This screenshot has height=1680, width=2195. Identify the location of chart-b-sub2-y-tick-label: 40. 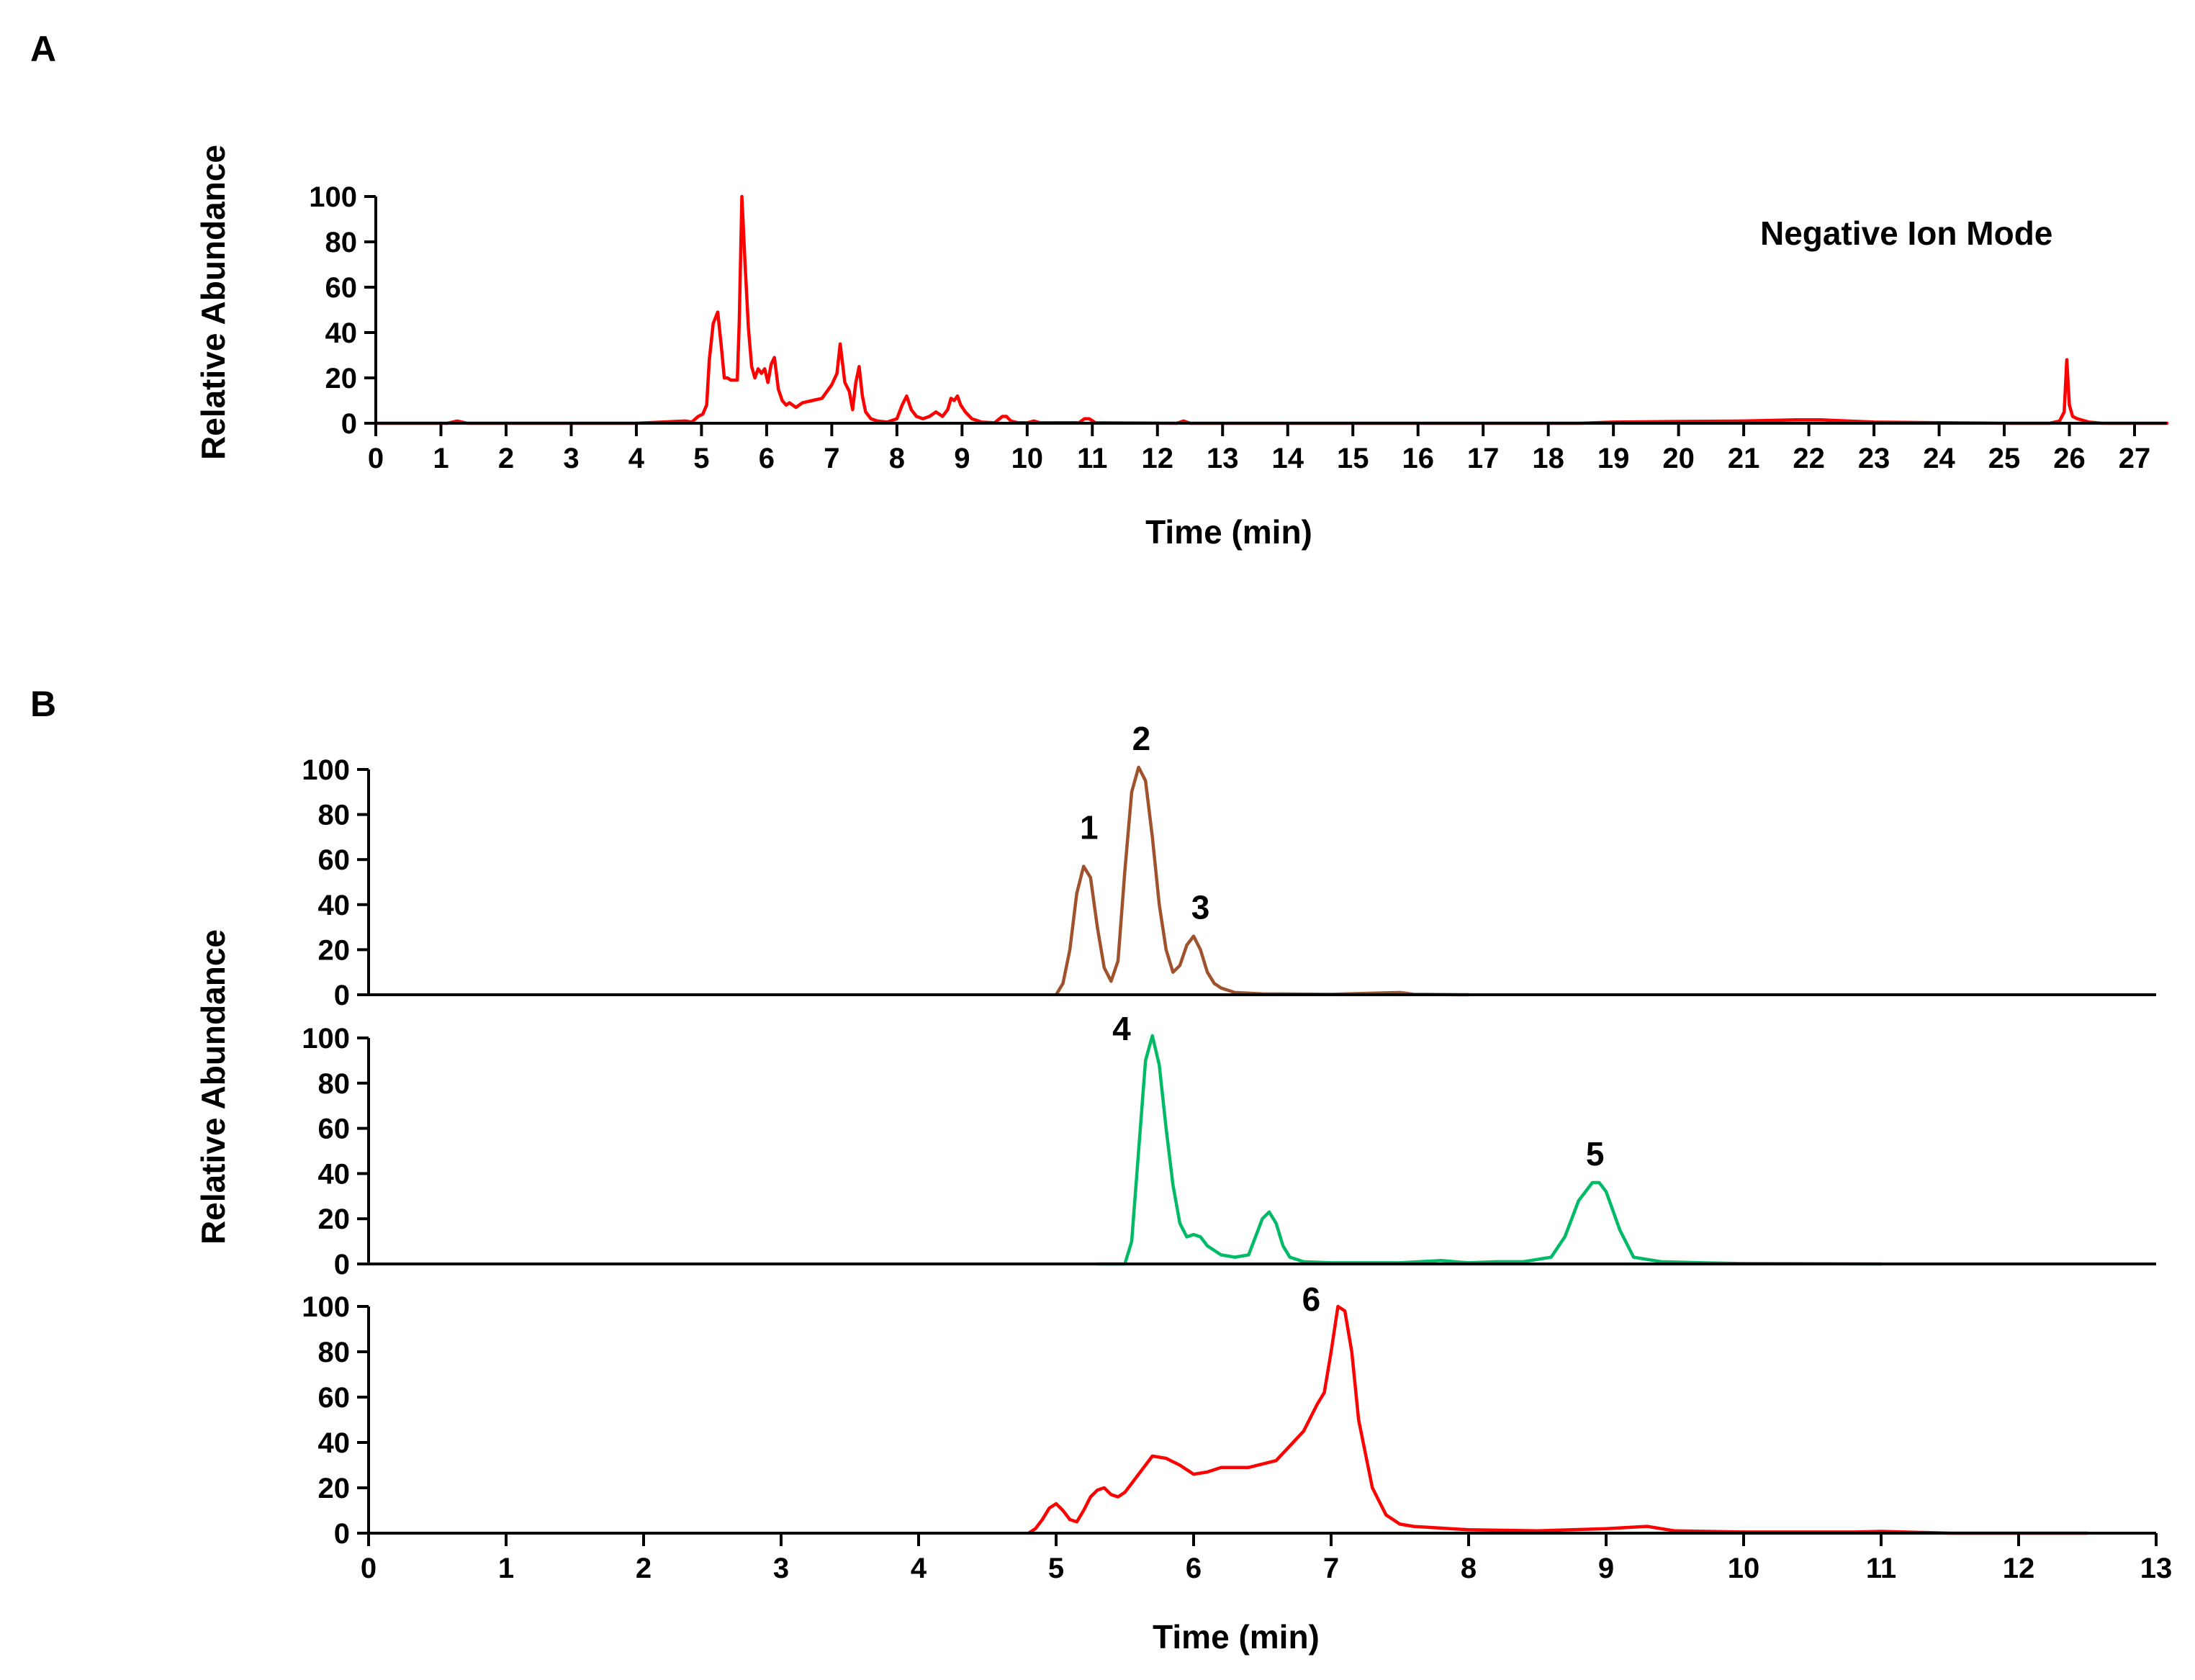
(335, 1174).